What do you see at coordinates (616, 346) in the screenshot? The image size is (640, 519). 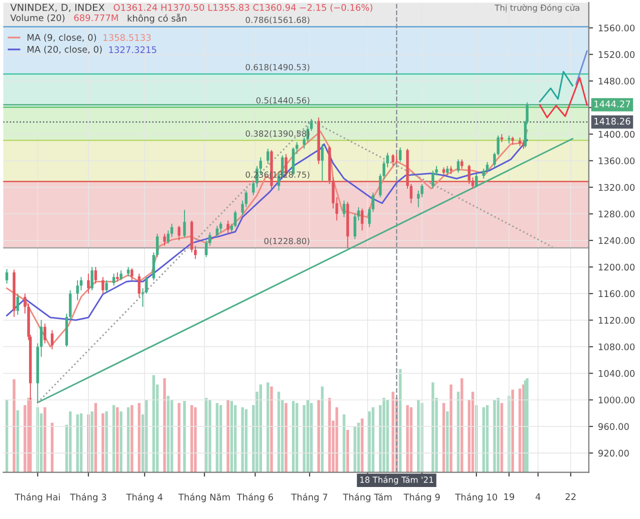 I see `y-tick-label: 1080.00` at bounding box center [616, 346].